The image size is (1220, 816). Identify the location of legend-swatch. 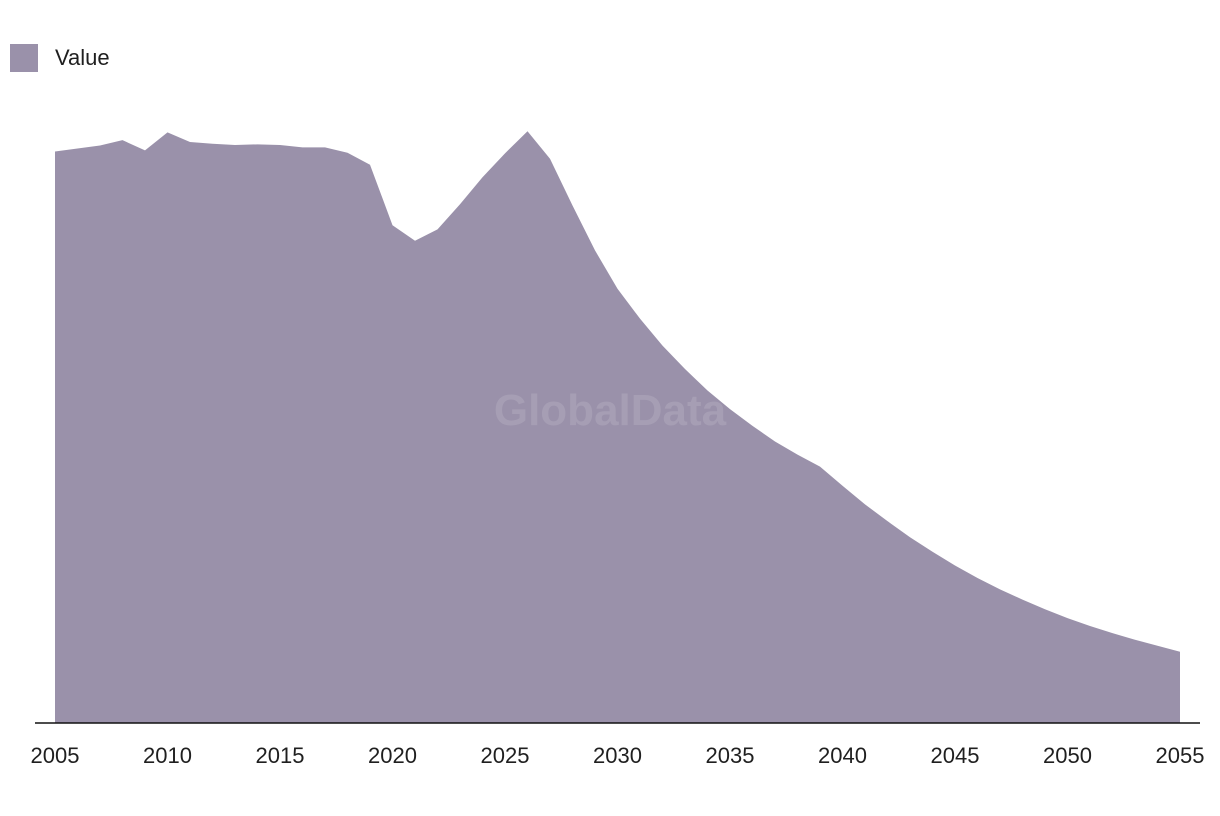
(24, 58).